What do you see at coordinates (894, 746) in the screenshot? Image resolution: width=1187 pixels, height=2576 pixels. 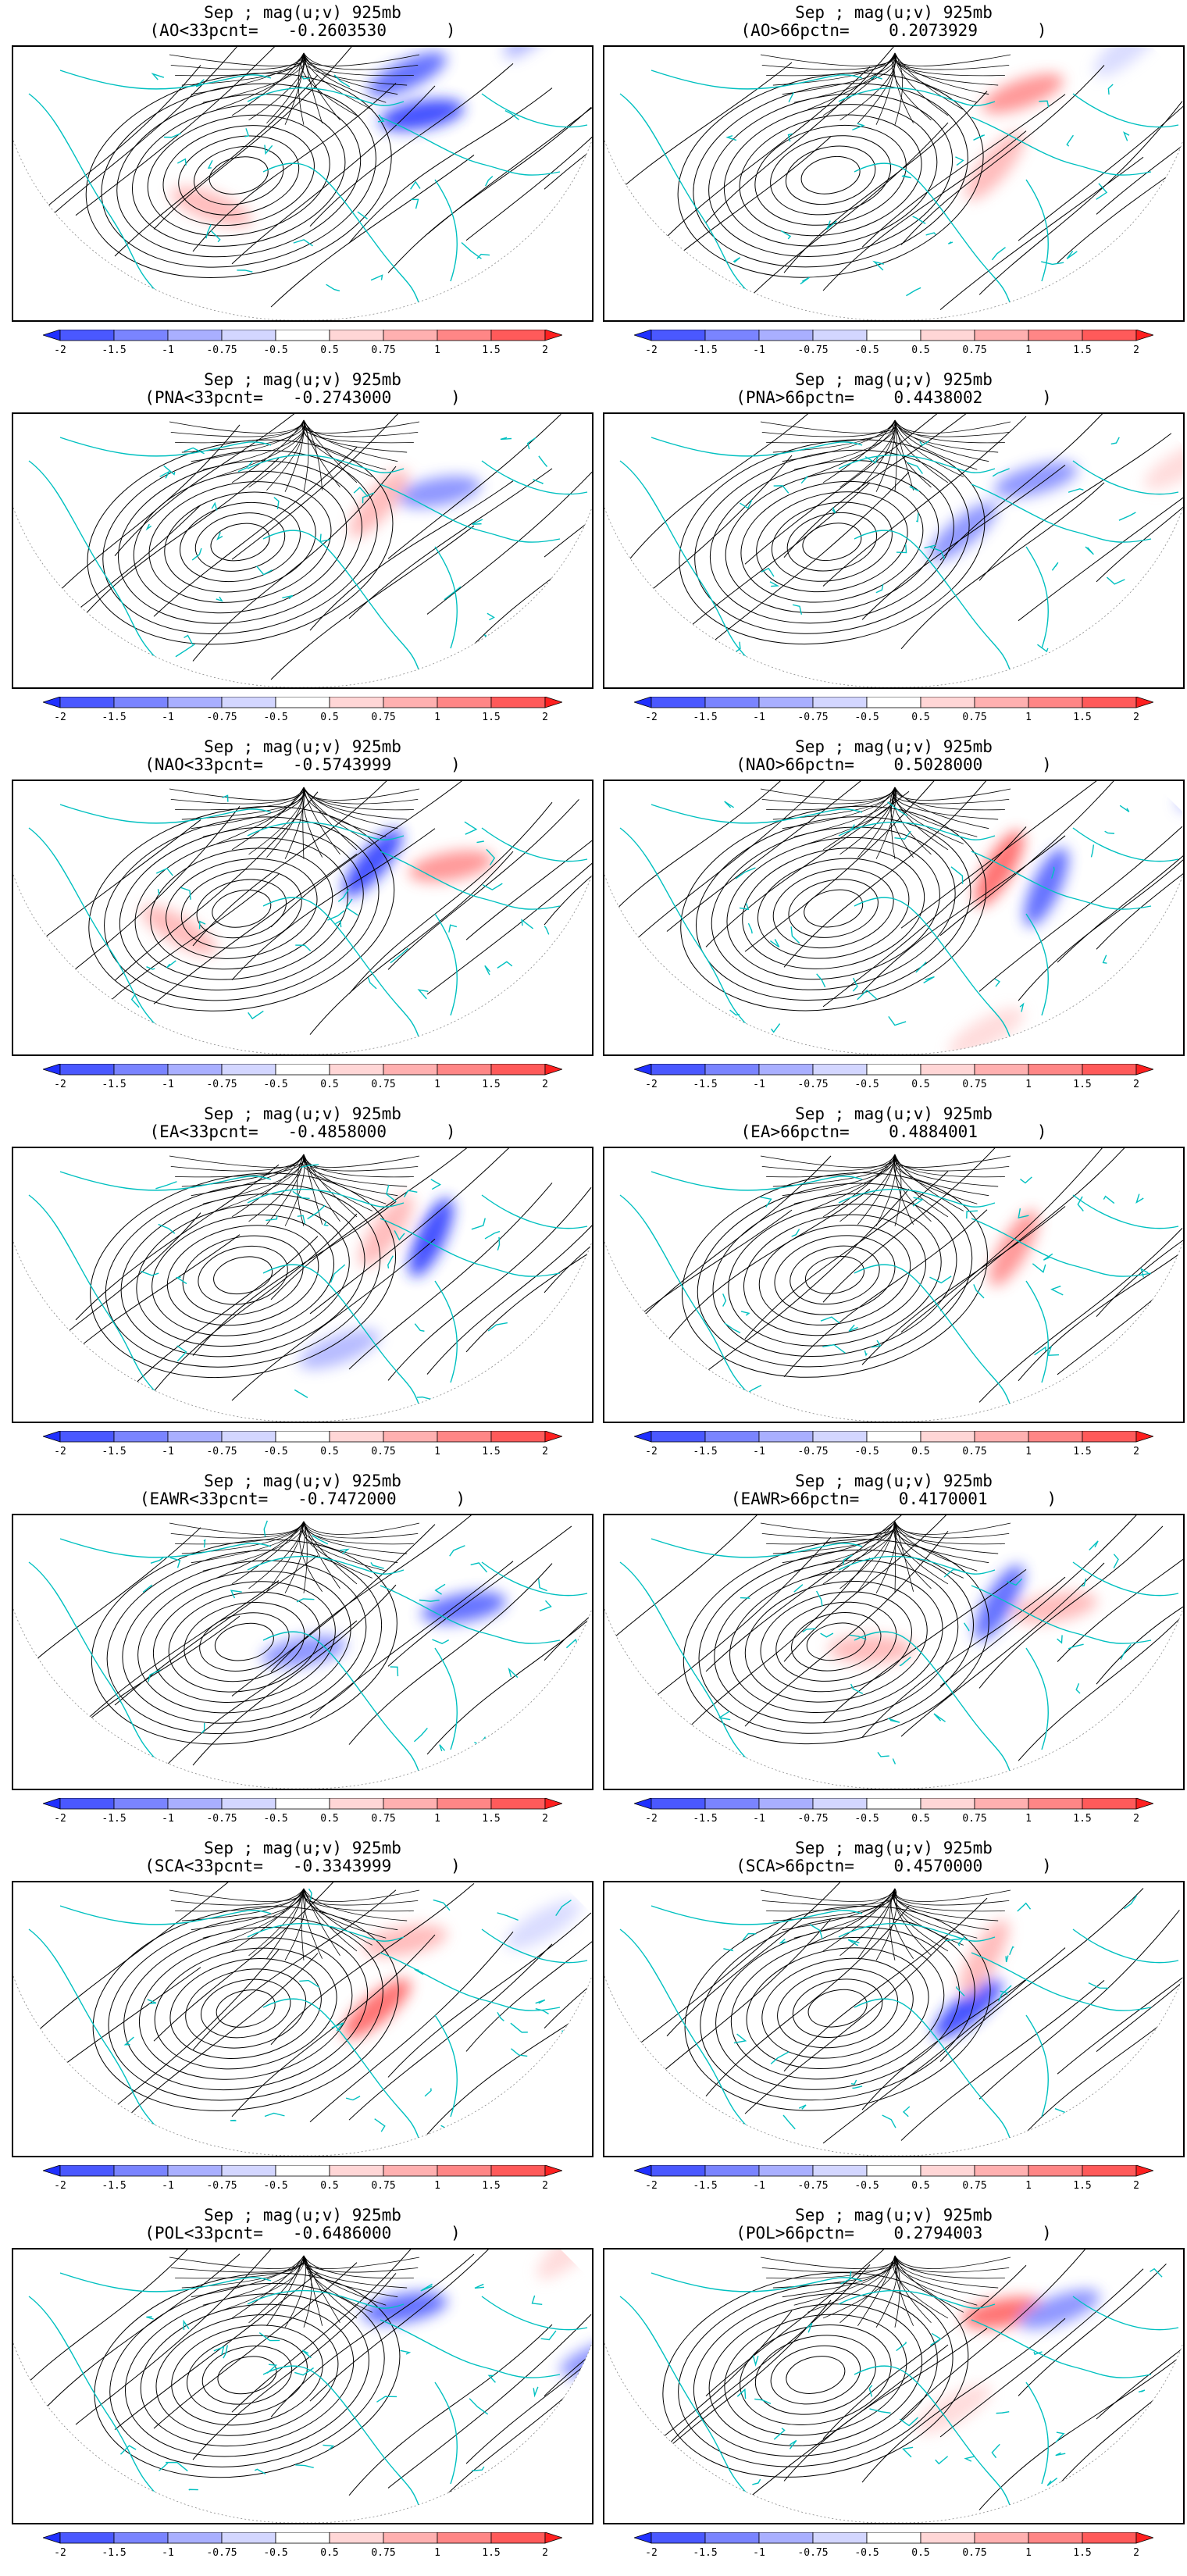 I see `panel-title: Sep ; mag(u;v) 925mb` at bounding box center [894, 746].